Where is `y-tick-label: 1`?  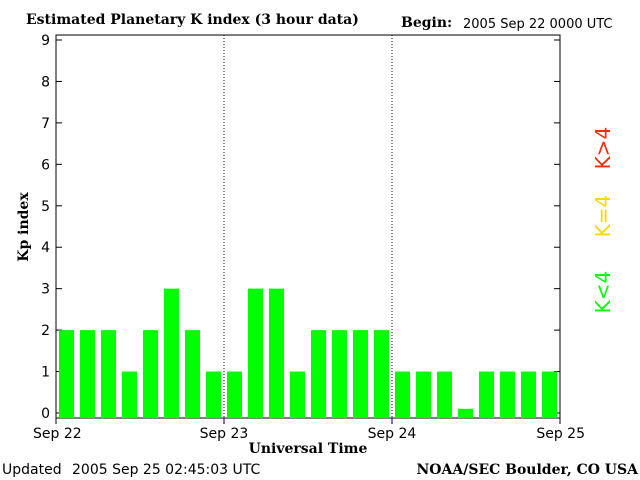 y-tick-label: 1 is located at coordinates (45, 373).